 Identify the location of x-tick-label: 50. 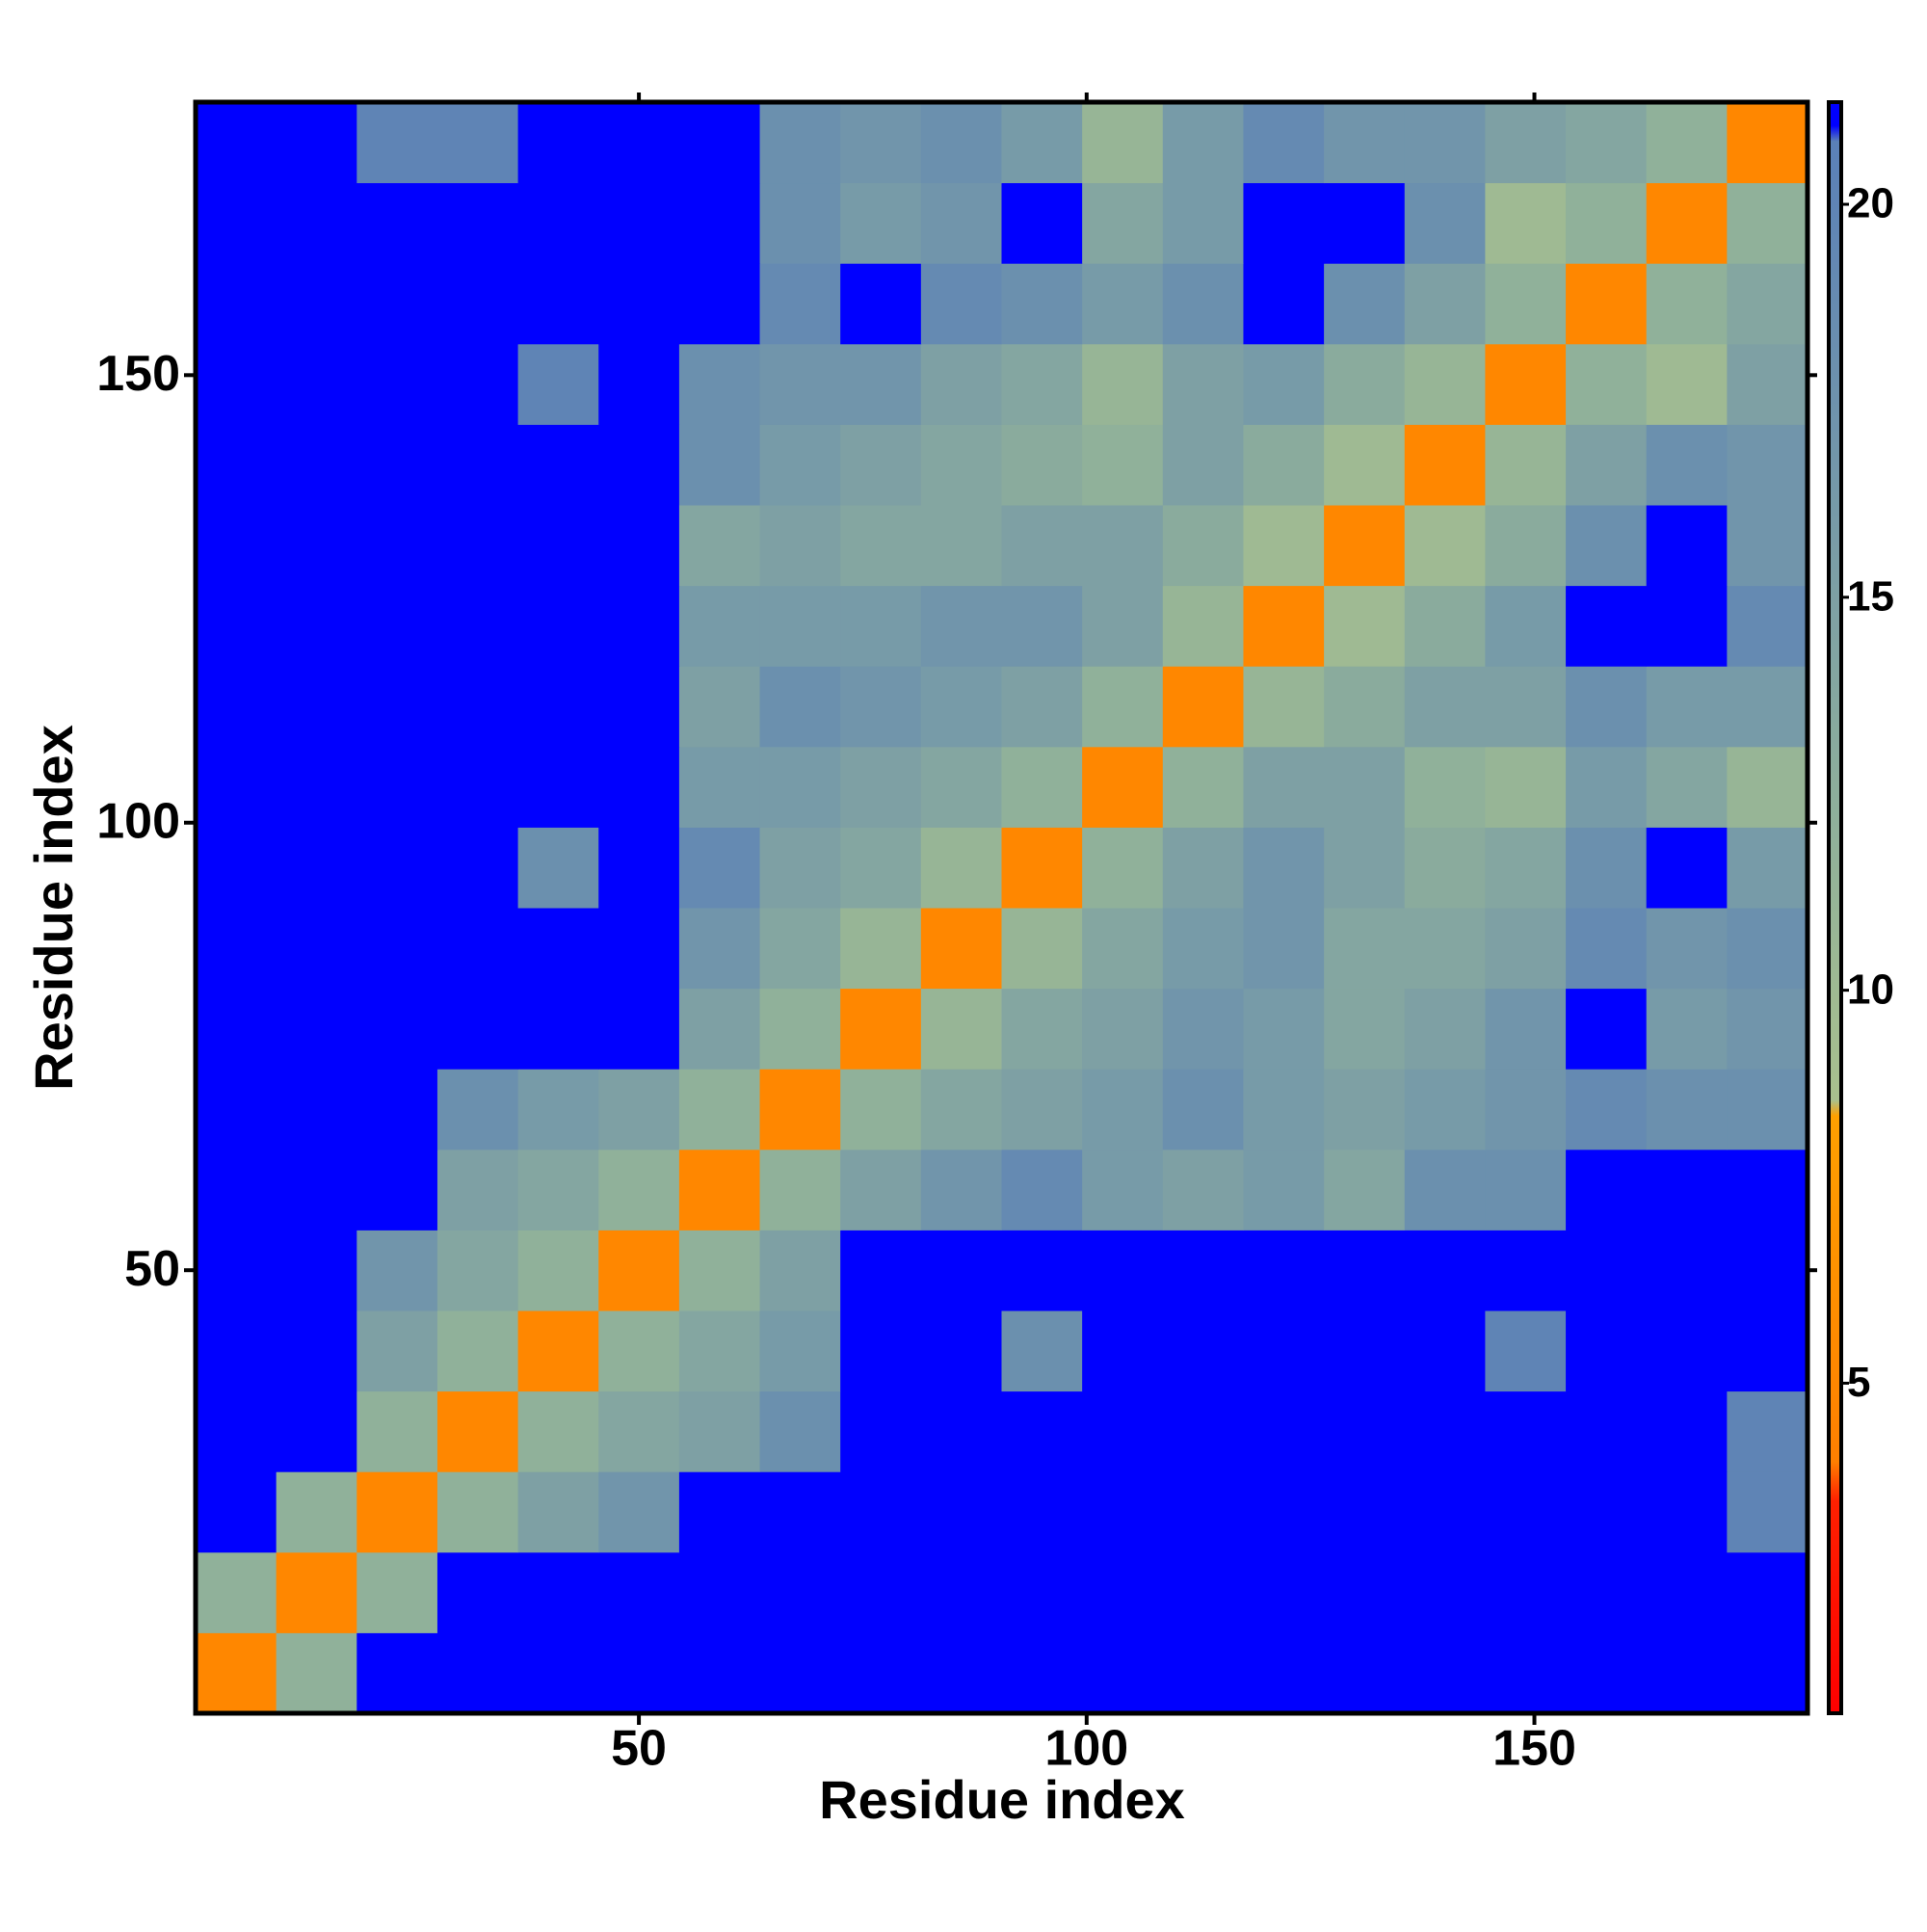
(639, 1749).